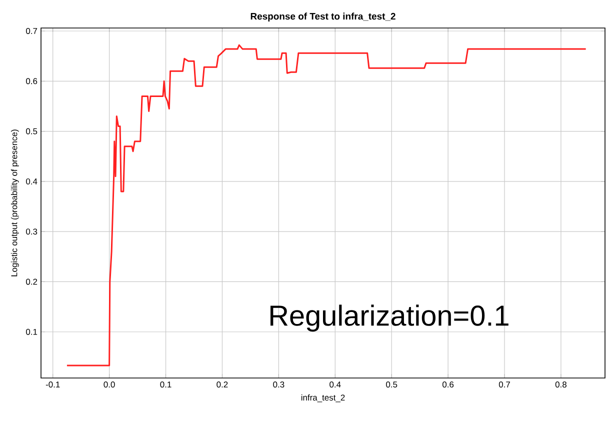  I want to click on x-tick-label: 0.0, so click(109, 385).